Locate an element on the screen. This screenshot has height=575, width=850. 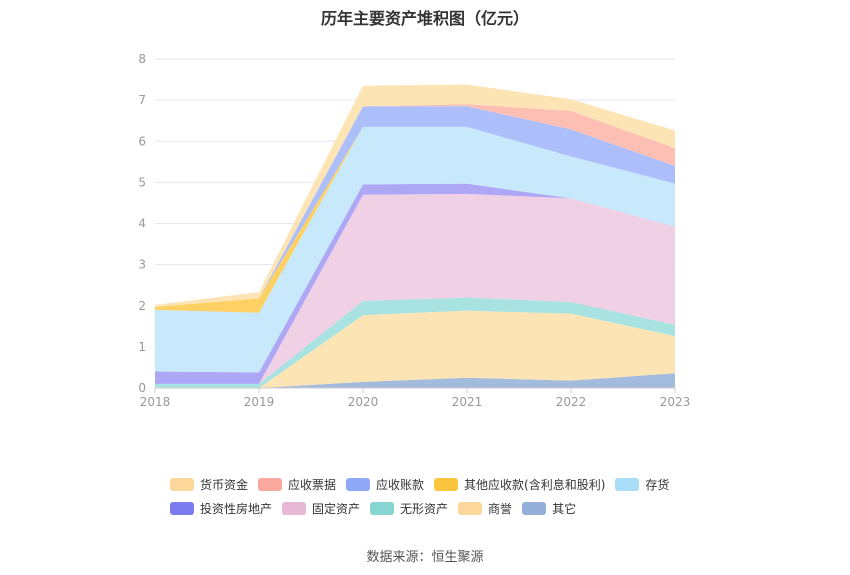
x-tick-label: 2018 is located at coordinates (155, 402).